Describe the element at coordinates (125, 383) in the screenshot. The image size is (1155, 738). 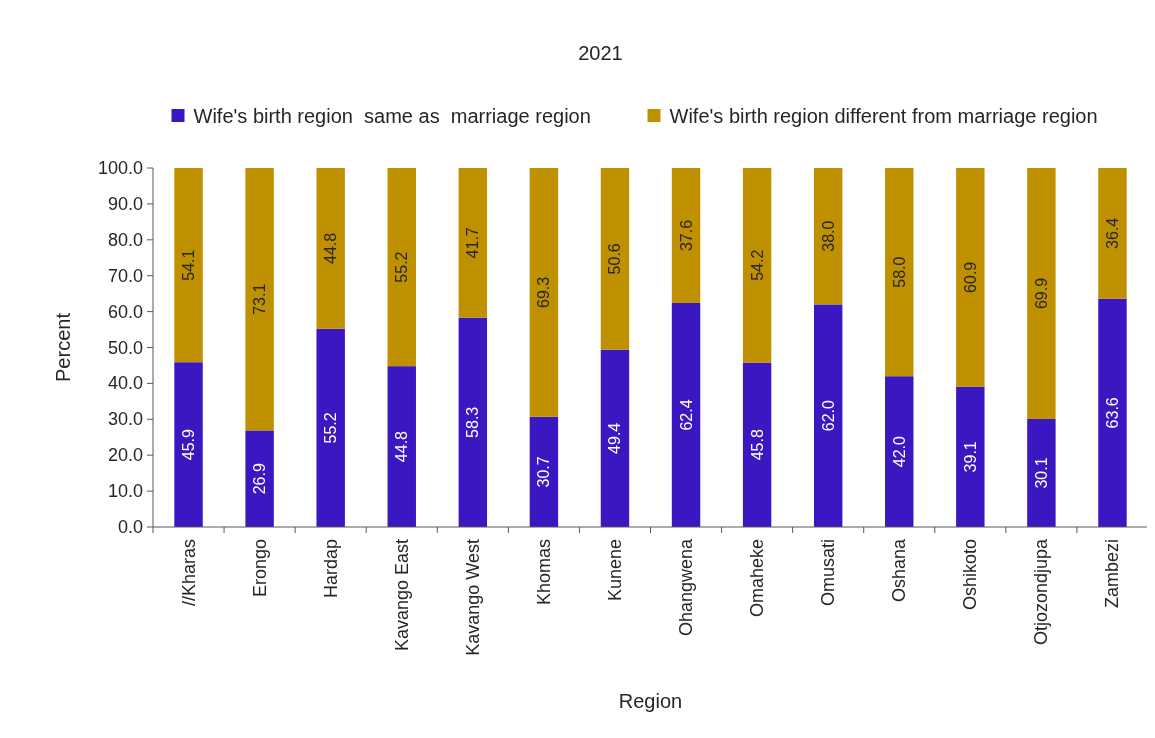
I see `y-tick-label: 40.0` at that location.